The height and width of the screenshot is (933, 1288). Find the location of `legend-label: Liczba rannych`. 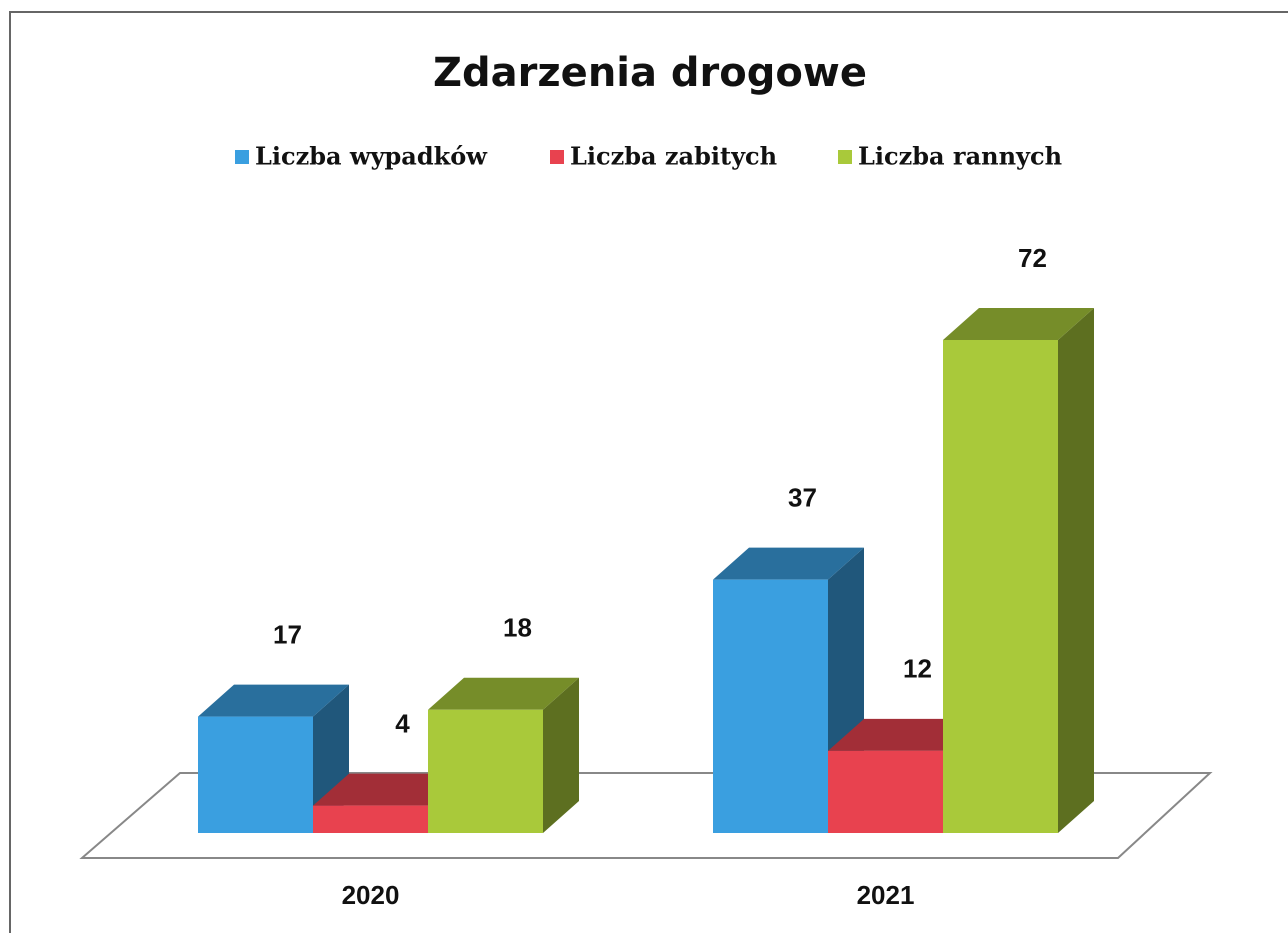

legend-label: Liczba rannych is located at coordinates (960, 156).